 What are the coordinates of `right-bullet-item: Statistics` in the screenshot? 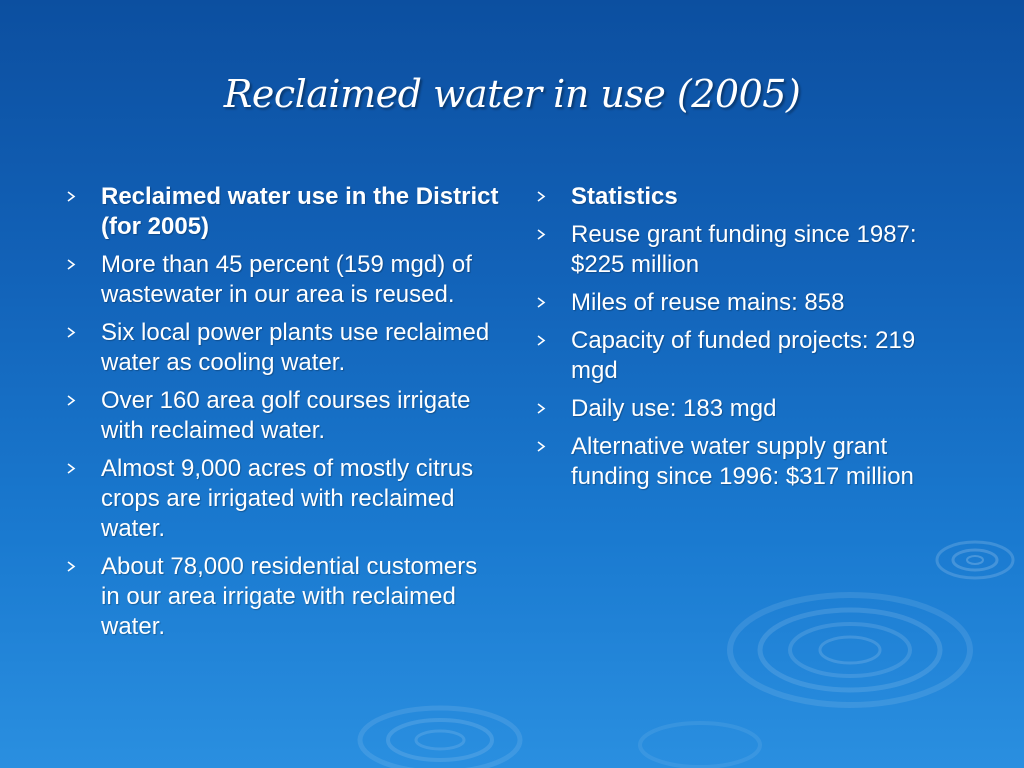 It's located at (744, 197).